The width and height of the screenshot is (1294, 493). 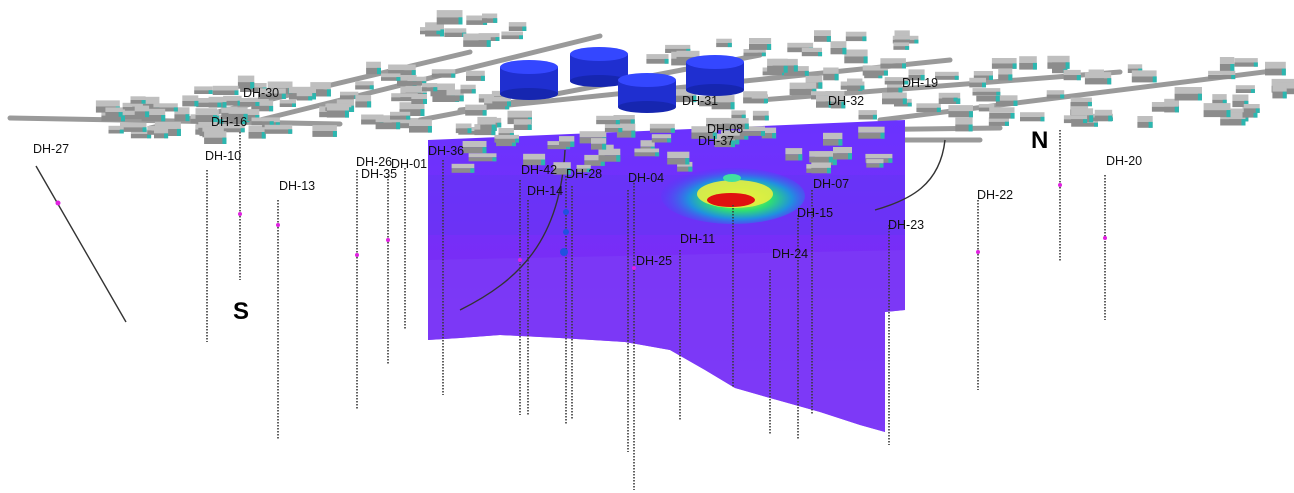 What do you see at coordinates (906, 225) in the screenshot?
I see `borehole-label: DH-23` at bounding box center [906, 225].